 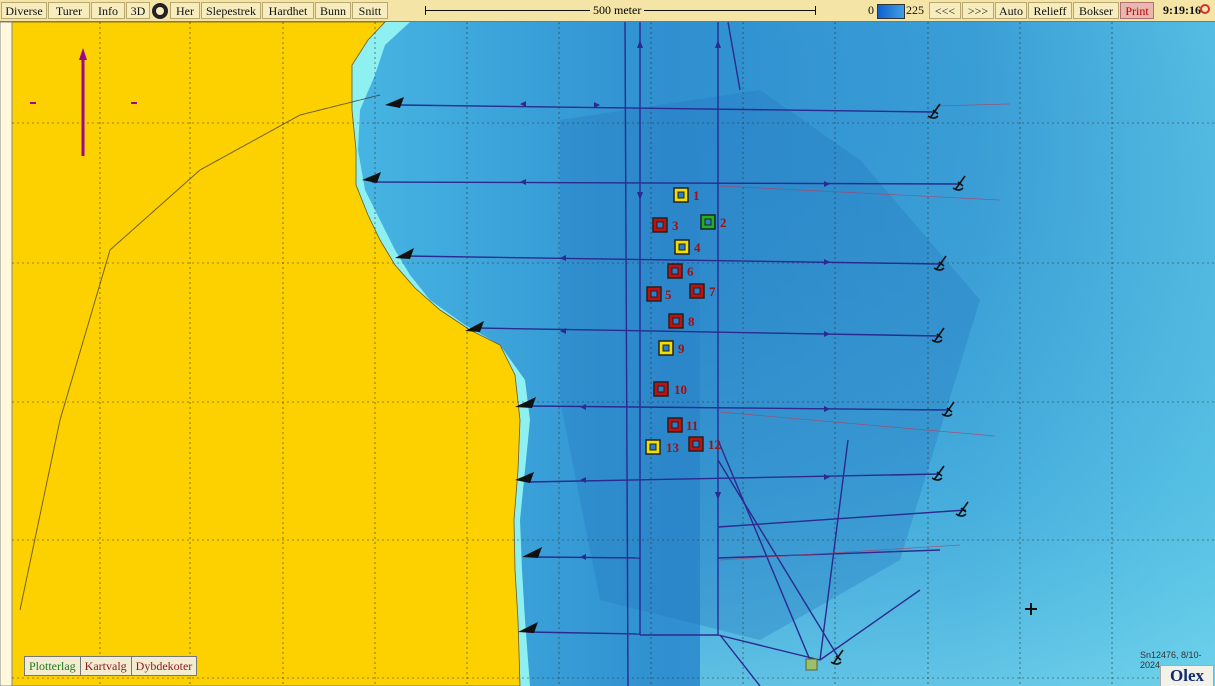 What do you see at coordinates (680, 271) in the screenshot?
I see `marker-6: 6` at bounding box center [680, 271].